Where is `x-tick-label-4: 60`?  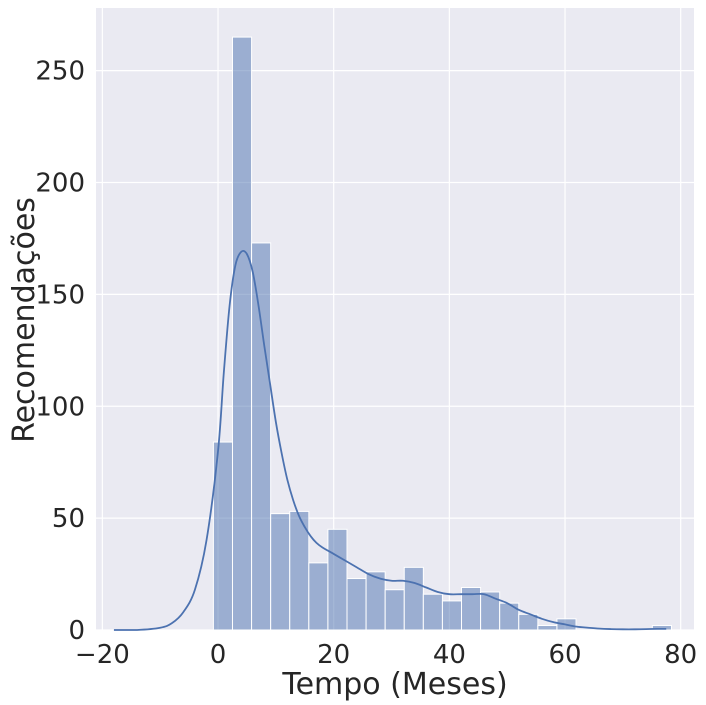 x-tick-label-4: 60 is located at coordinates (564, 655).